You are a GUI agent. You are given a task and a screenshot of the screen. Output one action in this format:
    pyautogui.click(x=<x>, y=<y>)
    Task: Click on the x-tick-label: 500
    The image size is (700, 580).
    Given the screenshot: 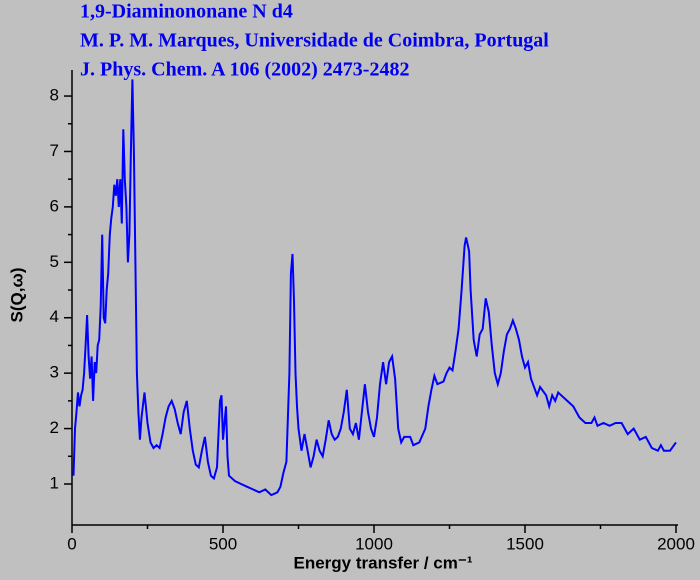 What is the action you would take?
    pyautogui.click(x=223, y=543)
    